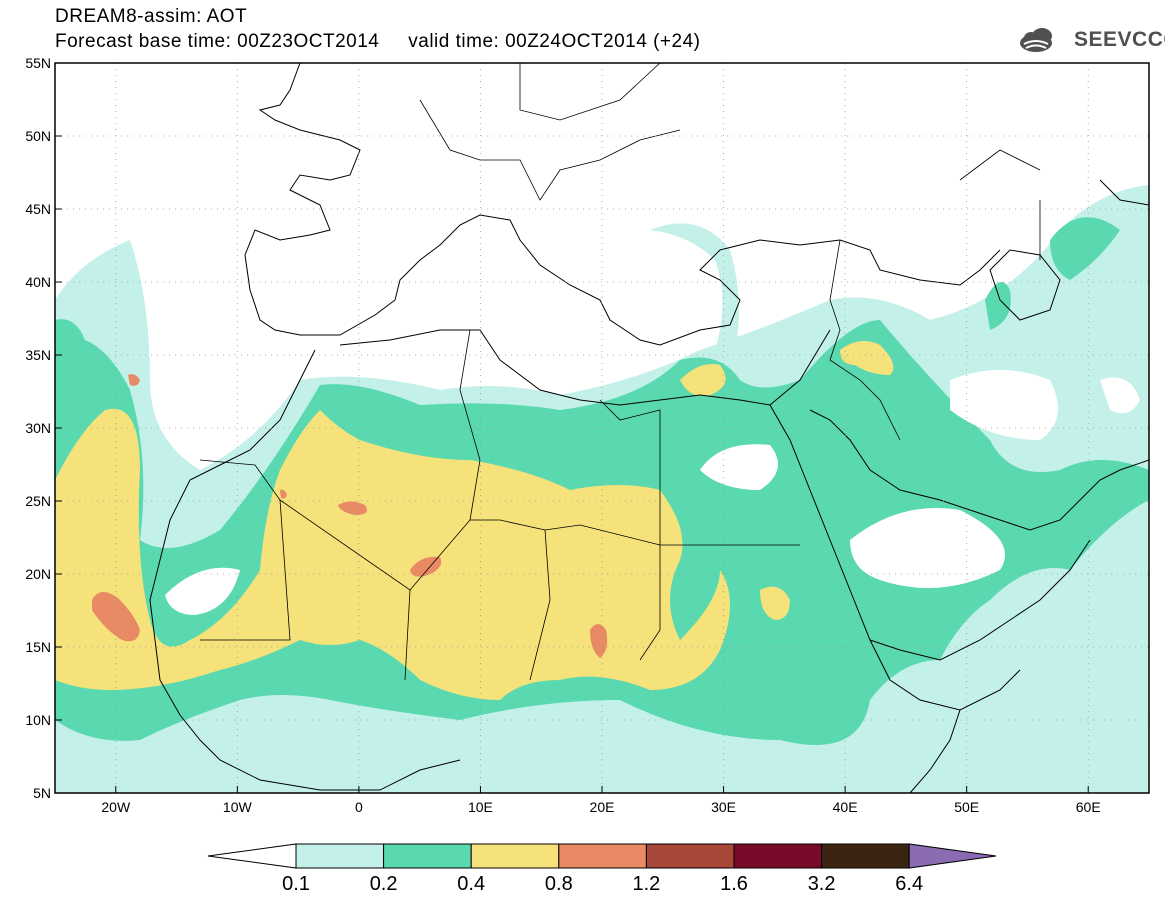  What do you see at coordinates (252, 856) in the screenshot?
I see `colorbar-low-triangle` at bounding box center [252, 856].